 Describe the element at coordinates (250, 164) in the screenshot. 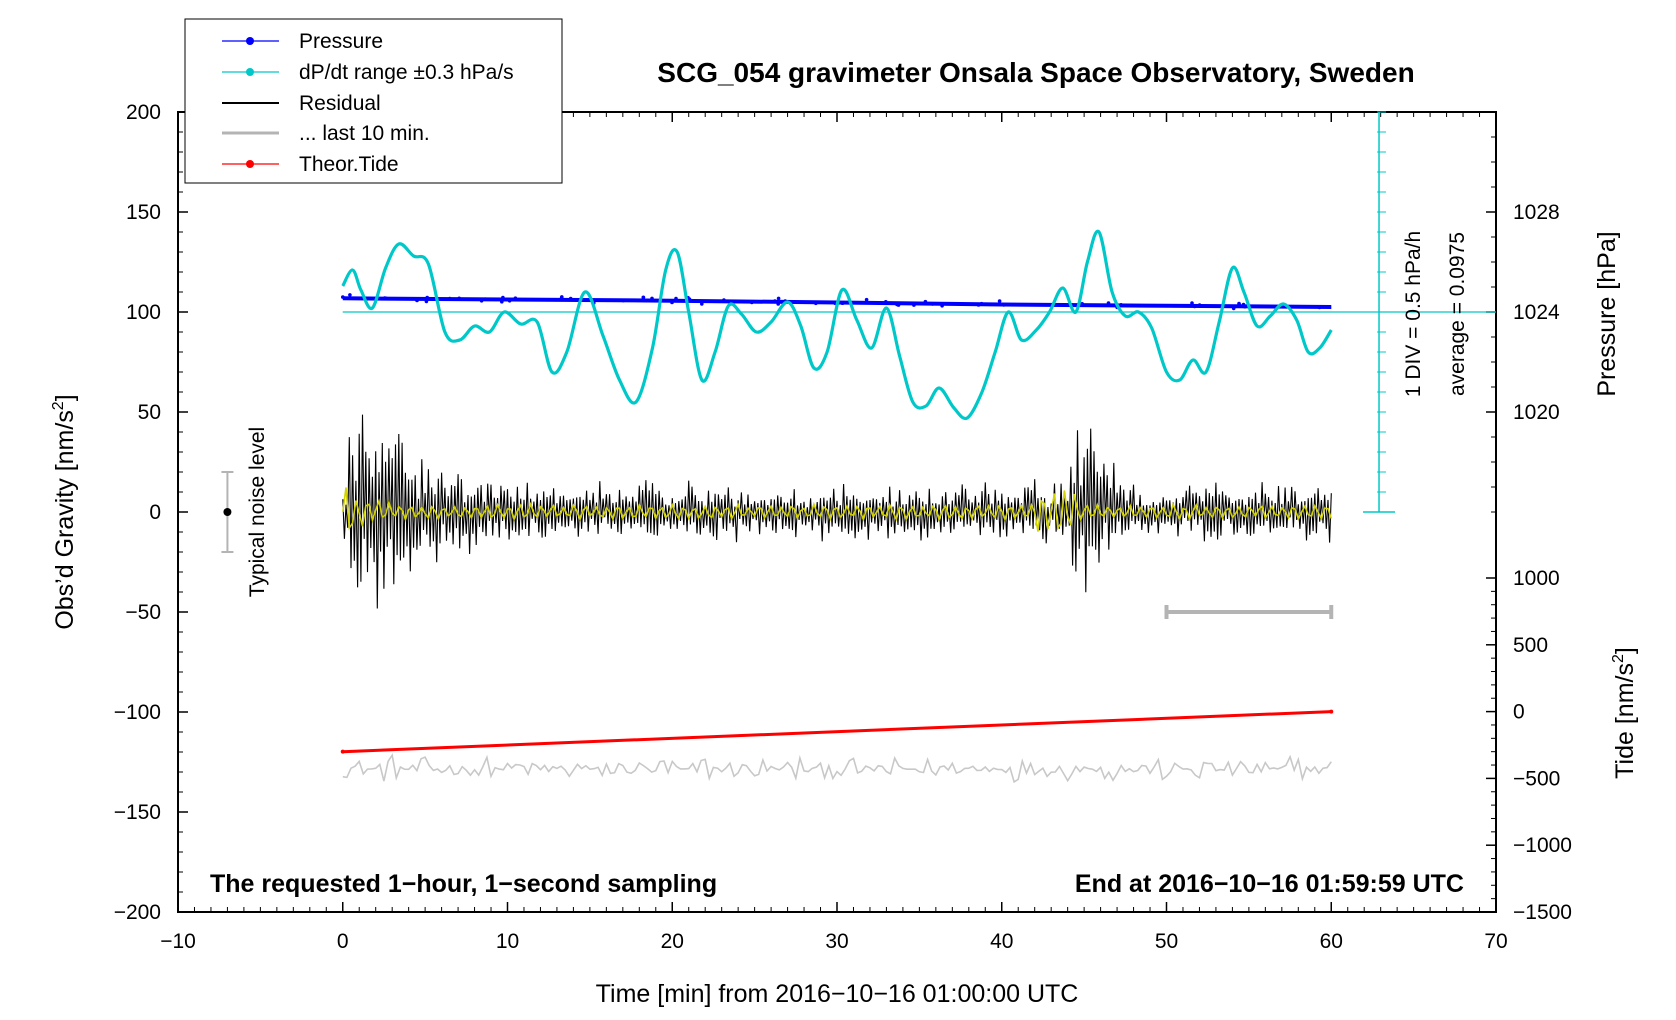

I see `legend-marker-theor-tide` at that location.